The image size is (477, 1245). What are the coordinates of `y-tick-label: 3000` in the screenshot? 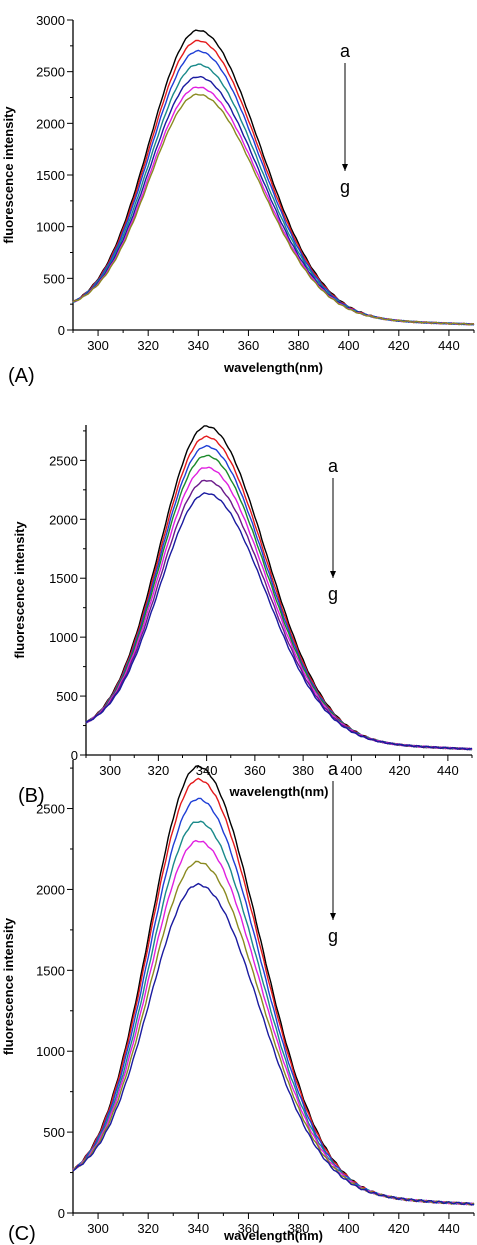 It's located at (50, 20).